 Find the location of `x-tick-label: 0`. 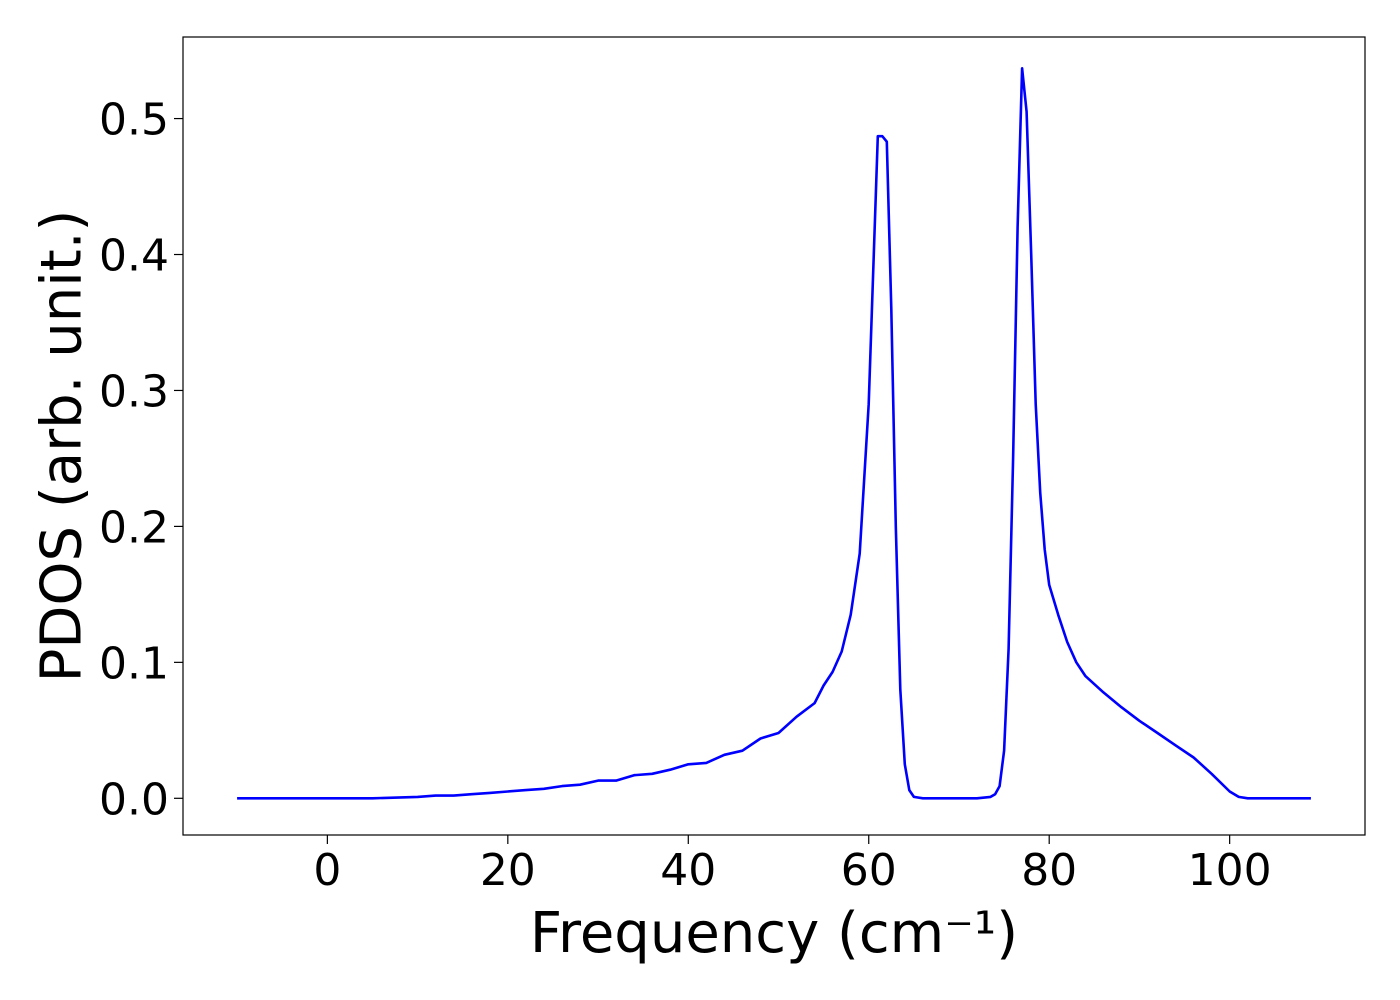

x-tick-label: 0 is located at coordinates (327, 870).